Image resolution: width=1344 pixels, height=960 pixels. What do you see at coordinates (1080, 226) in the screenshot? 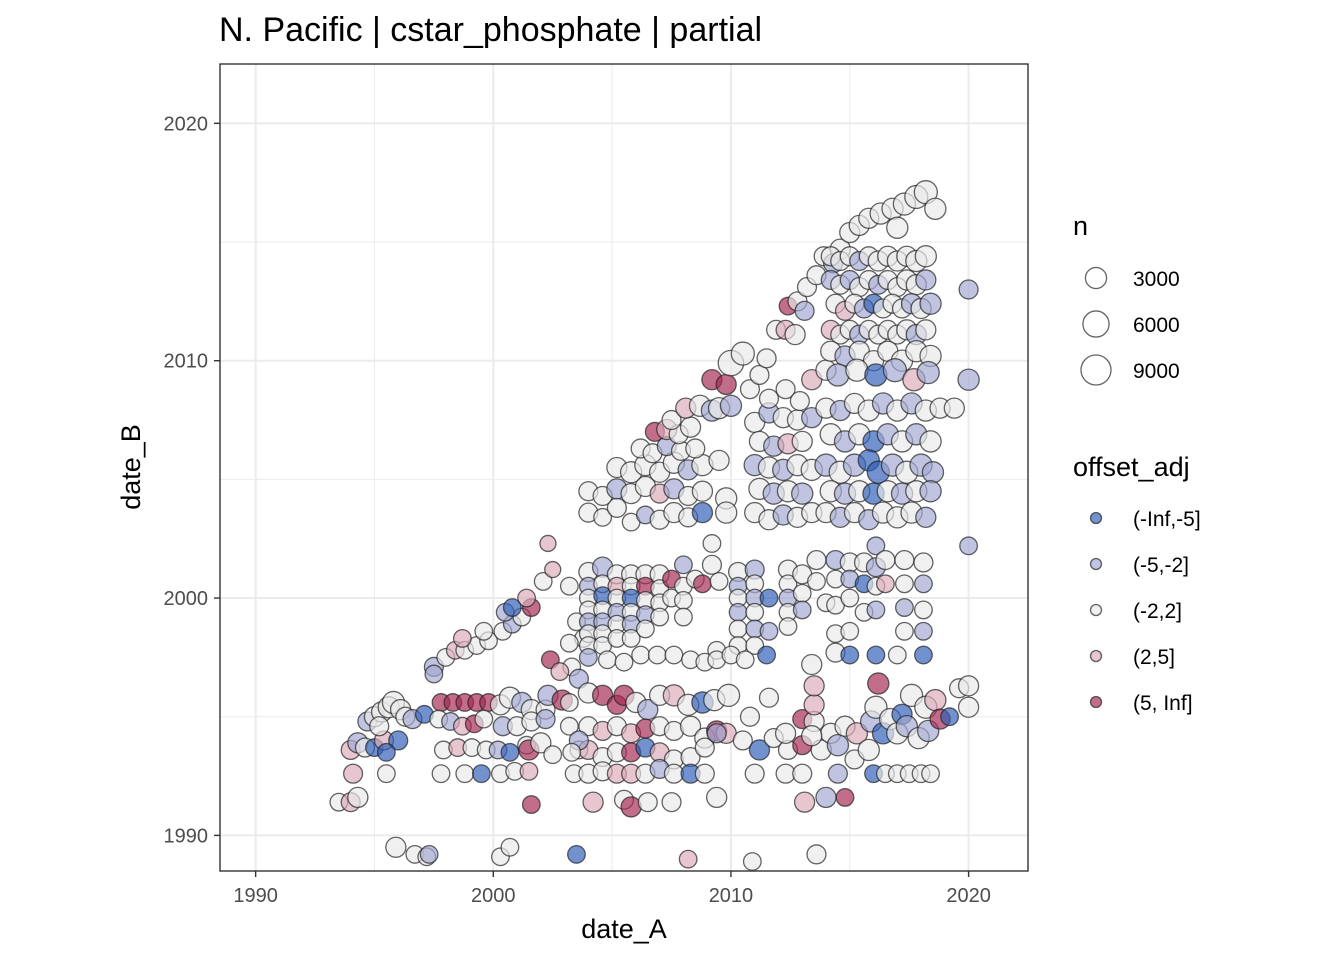
I see `size-legend-title: n` at bounding box center [1080, 226].